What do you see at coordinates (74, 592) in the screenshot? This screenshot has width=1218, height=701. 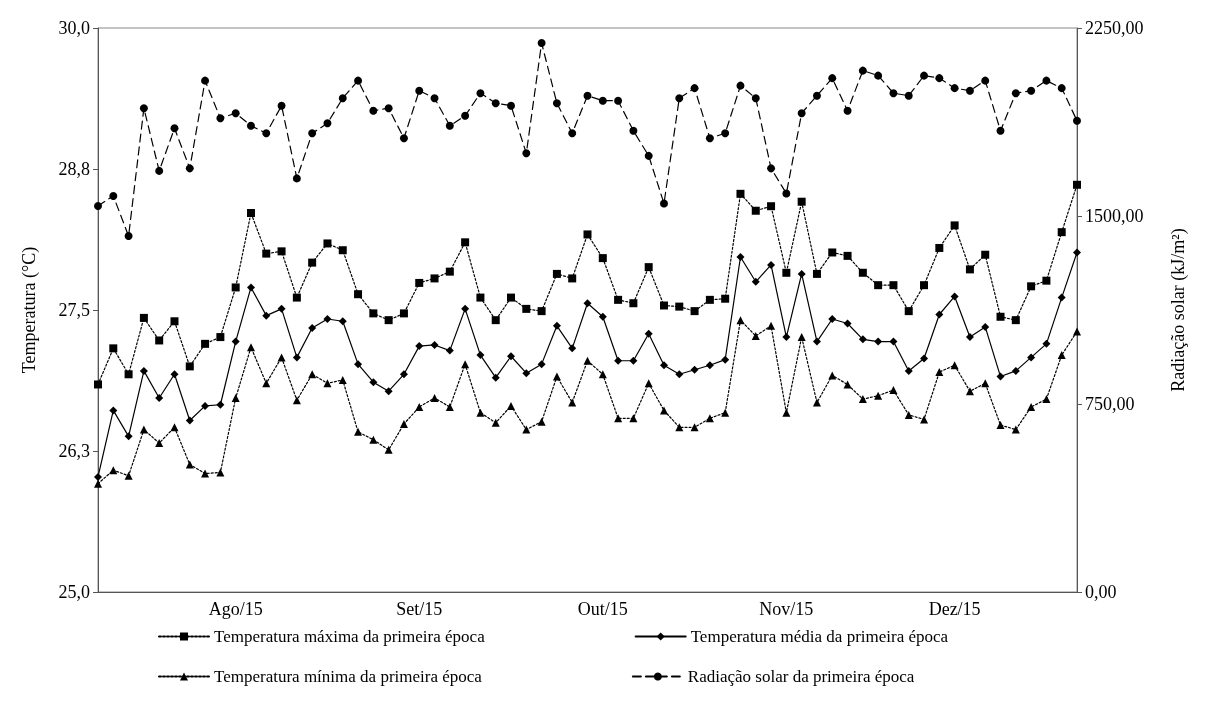 I see `y-tick-label: 25,0` at bounding box center [74, 592].